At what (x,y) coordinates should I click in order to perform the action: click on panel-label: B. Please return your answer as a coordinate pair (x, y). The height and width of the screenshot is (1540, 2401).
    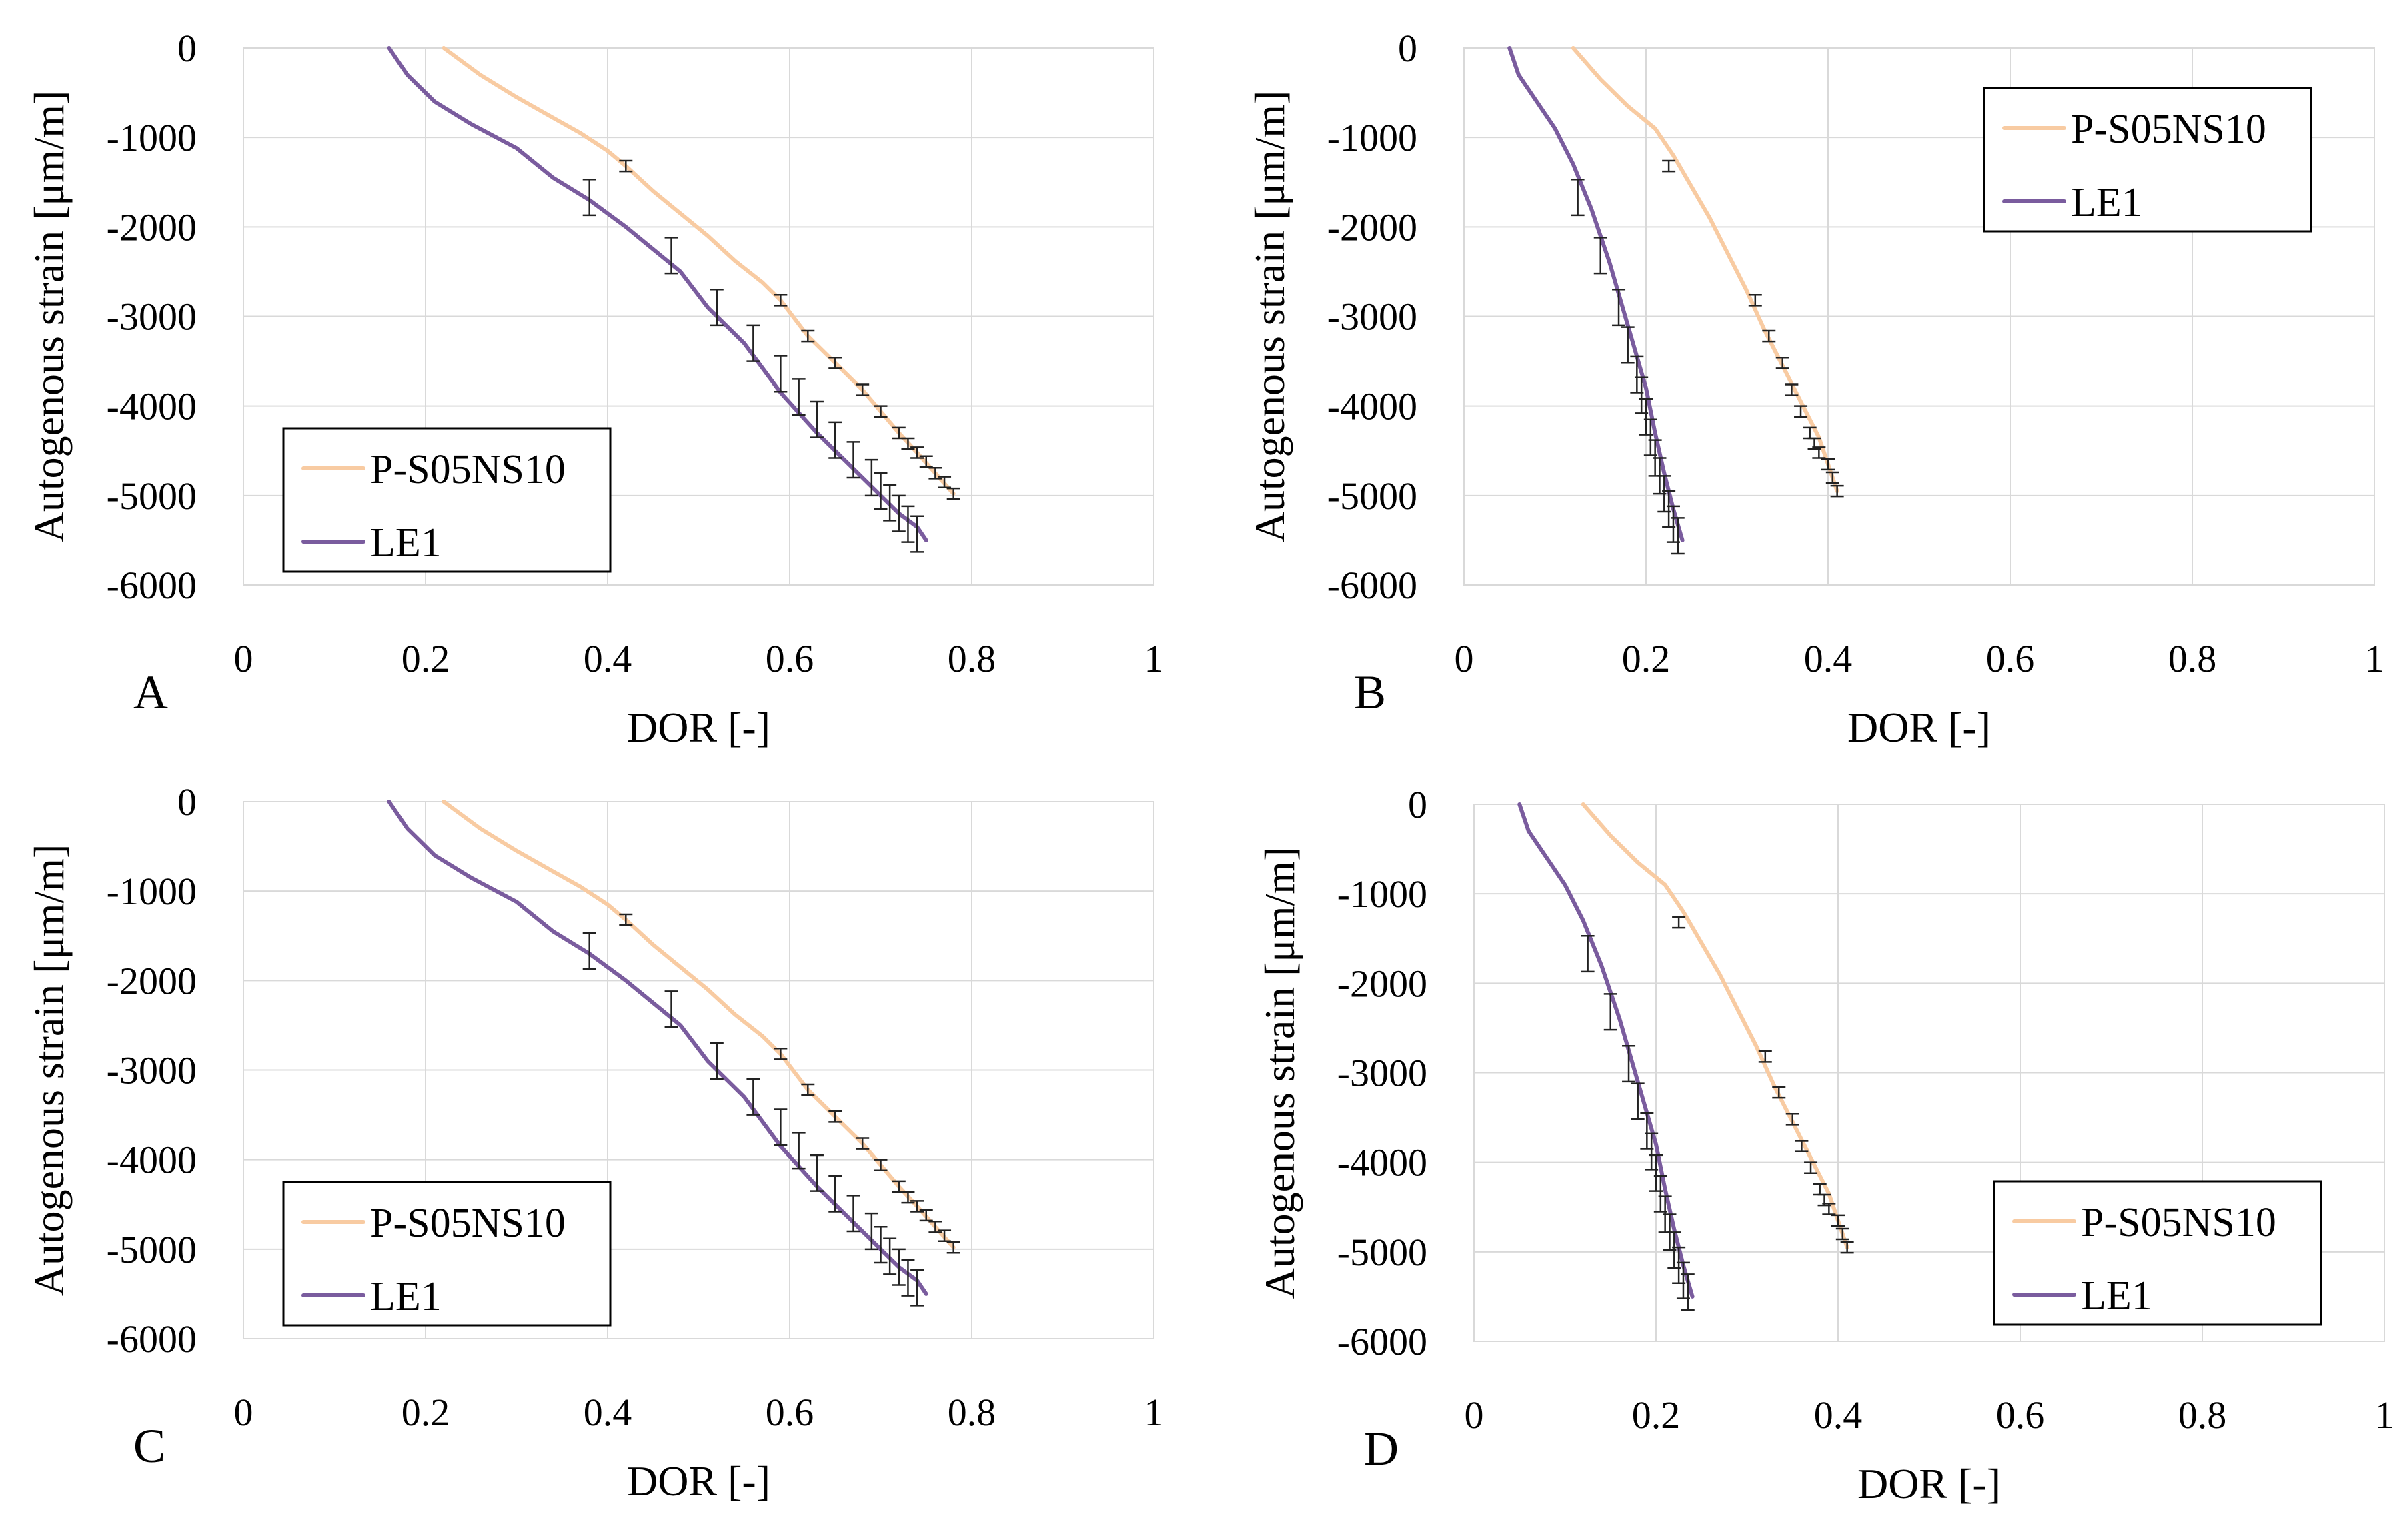
    Looking at the image, I should click on (1370, 692).